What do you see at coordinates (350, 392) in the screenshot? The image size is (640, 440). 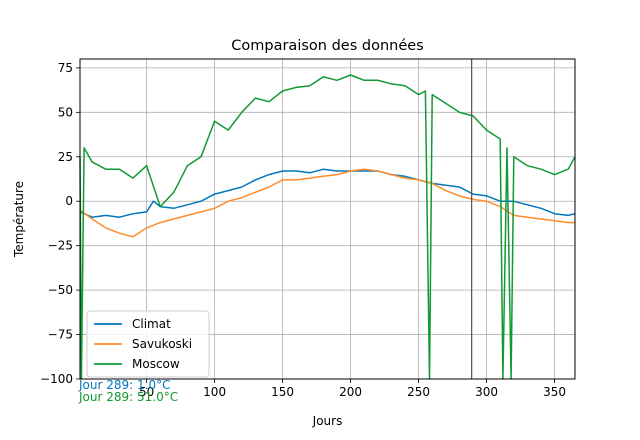 I see `x-tick-label: 200` at bounding box center [350, 392].